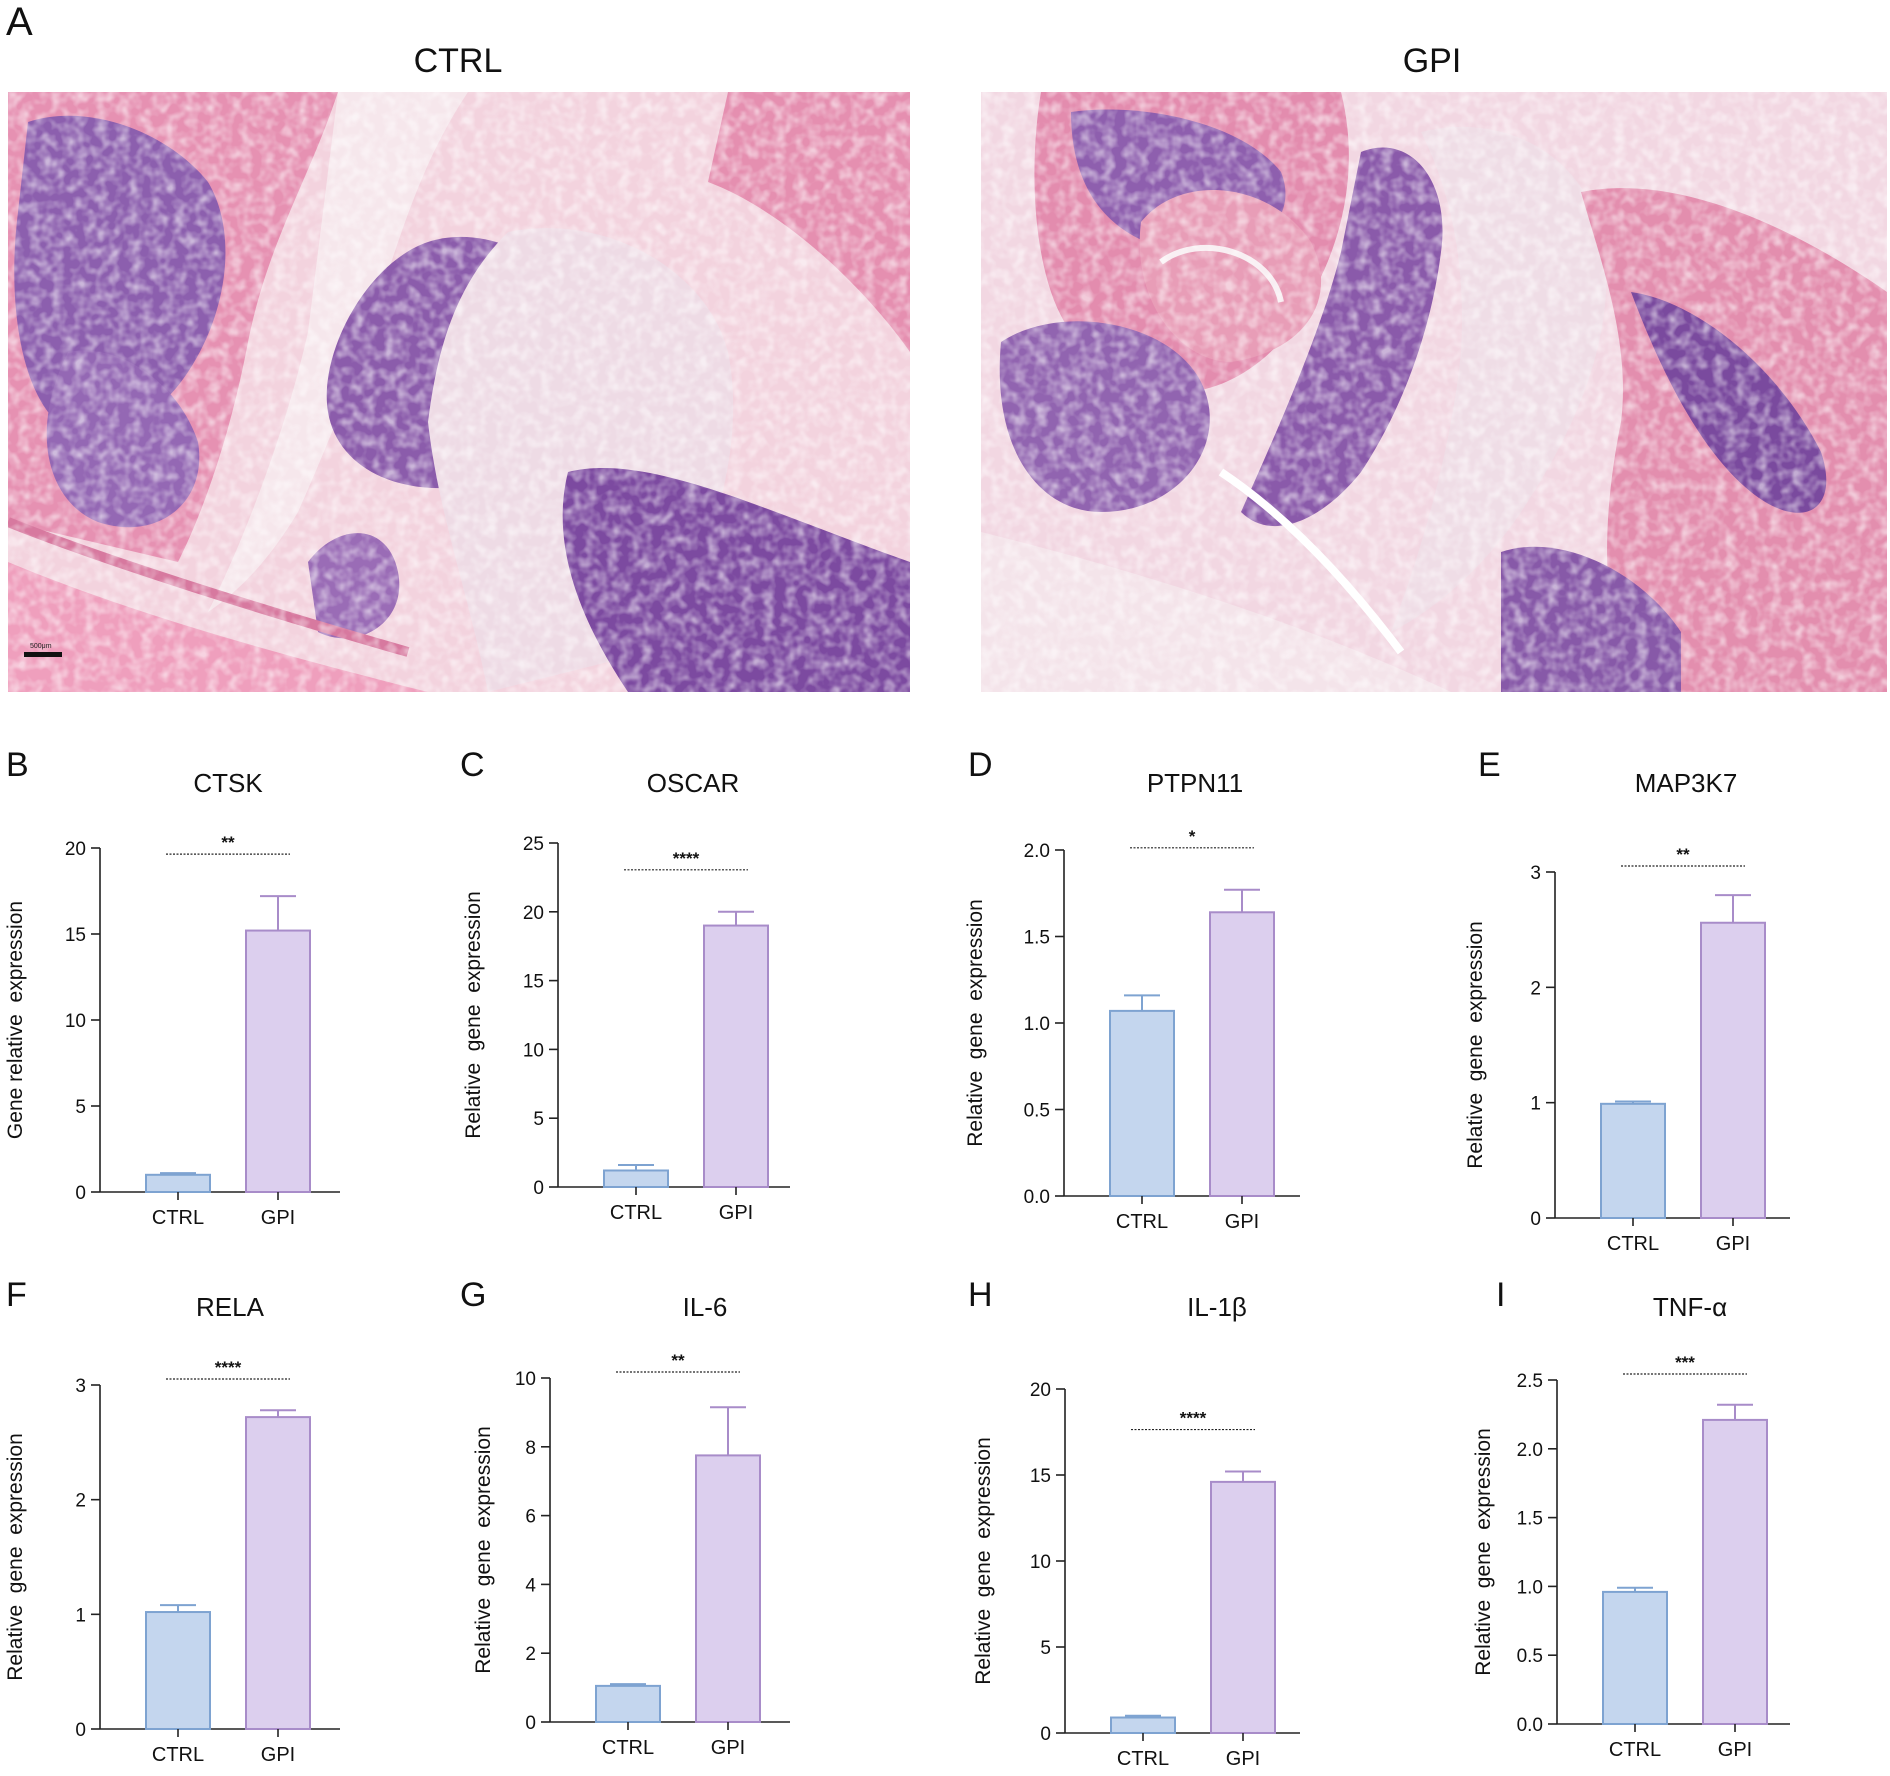 This screenshot has width=1890, height=1776. I want to click on y-tick-label: 4, so click(530, 1585).